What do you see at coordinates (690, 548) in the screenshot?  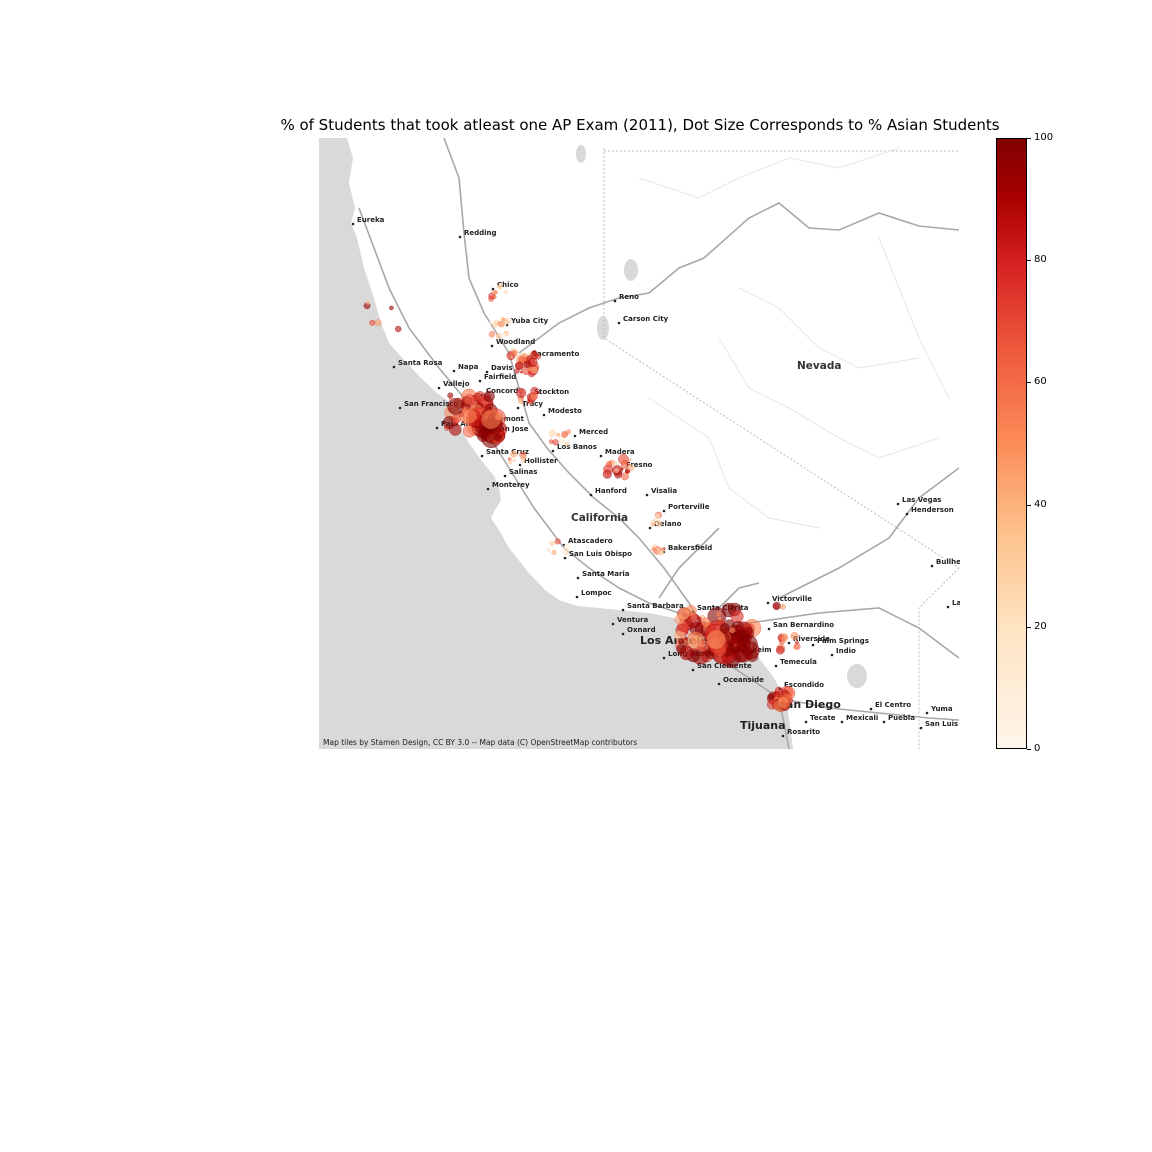 I see `city-label-bakersfield: Bakersfield` at bounding box center [690, 548].